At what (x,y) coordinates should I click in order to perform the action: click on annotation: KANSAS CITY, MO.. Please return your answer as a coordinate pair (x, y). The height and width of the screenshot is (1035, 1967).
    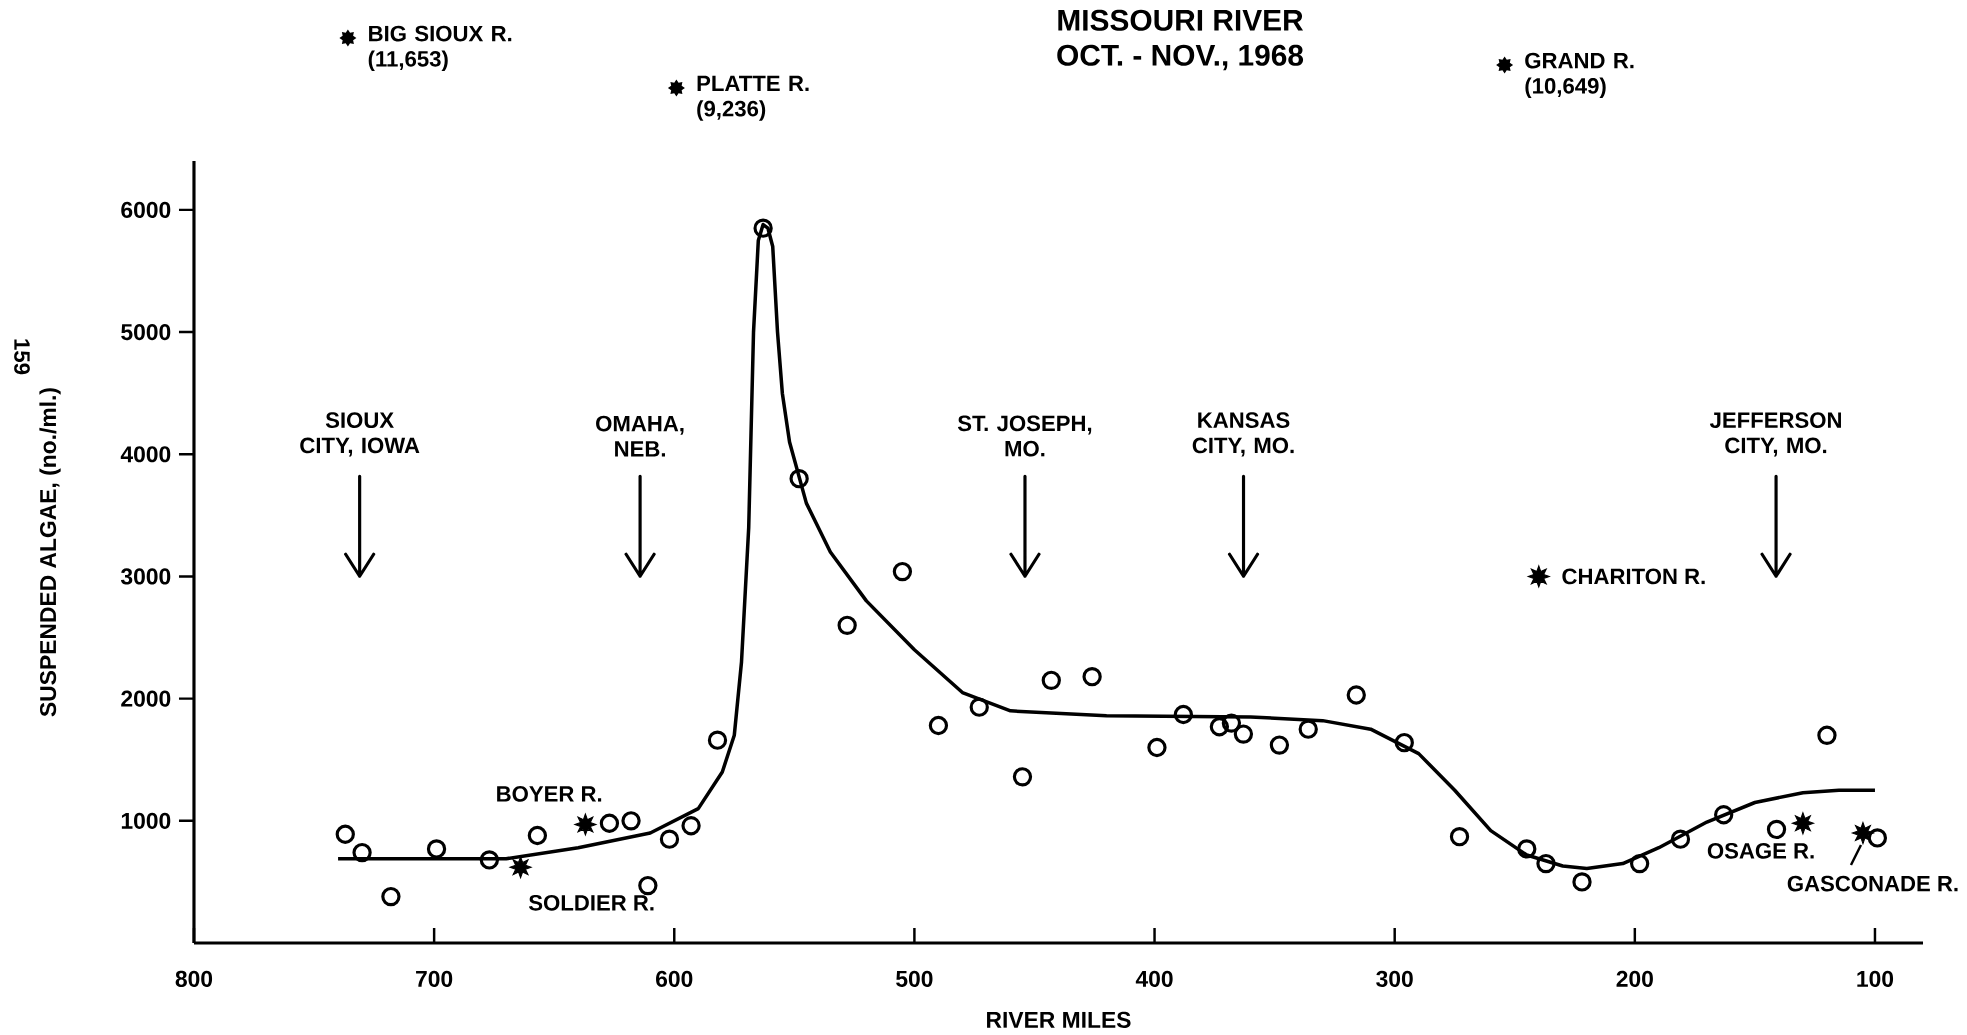
    Looking at the image, I should click on (1243, 434).